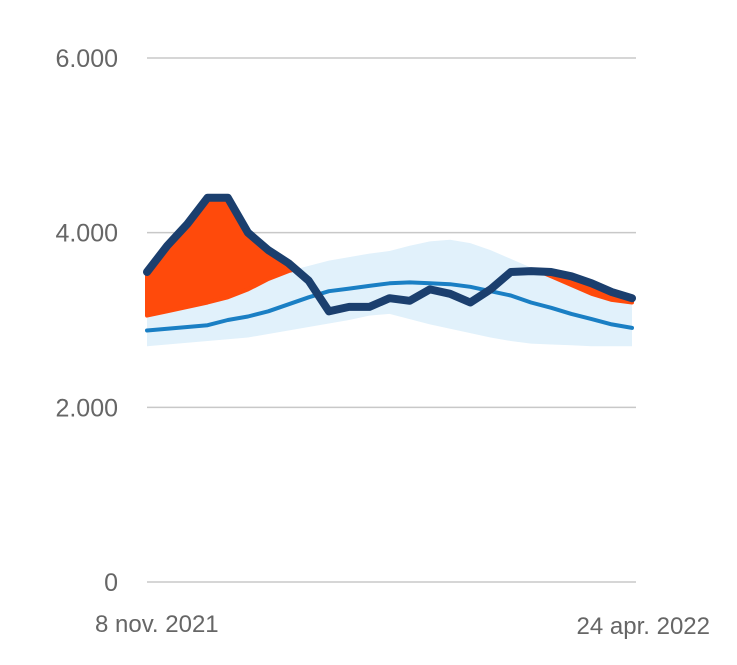  I want to click on expected-series-line, so click(389, 306).